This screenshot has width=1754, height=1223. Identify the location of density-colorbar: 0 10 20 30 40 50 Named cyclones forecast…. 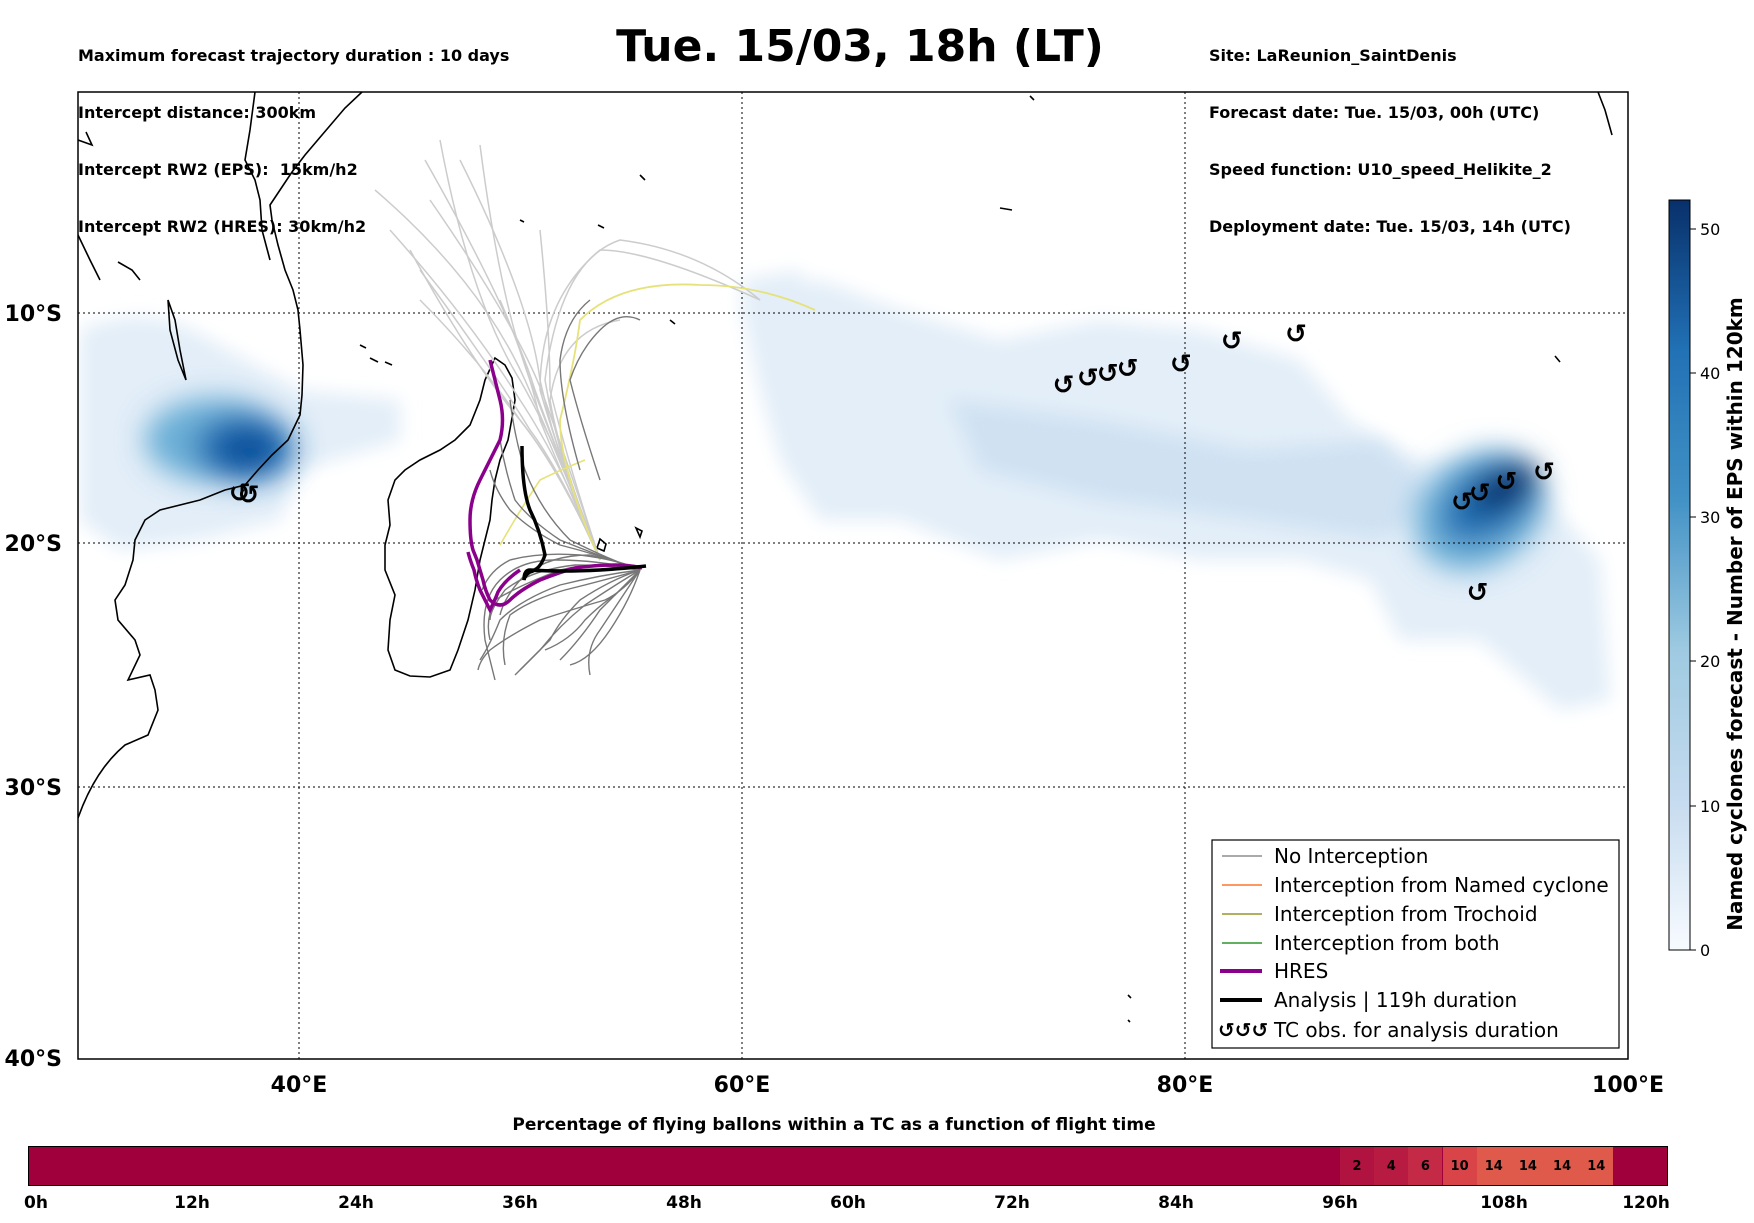
(1707, 579).